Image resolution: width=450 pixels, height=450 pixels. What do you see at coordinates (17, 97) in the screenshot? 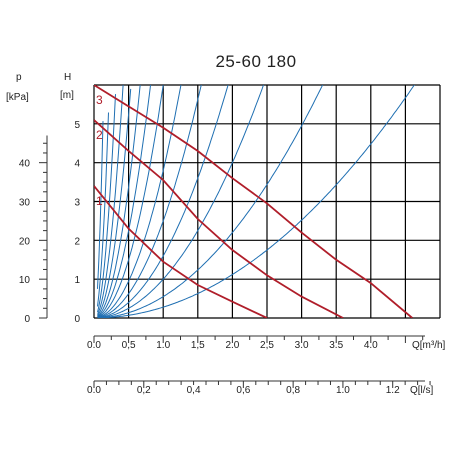
I see `pressure-axis-unit: [kPa]` at bounding box center [17, 97].